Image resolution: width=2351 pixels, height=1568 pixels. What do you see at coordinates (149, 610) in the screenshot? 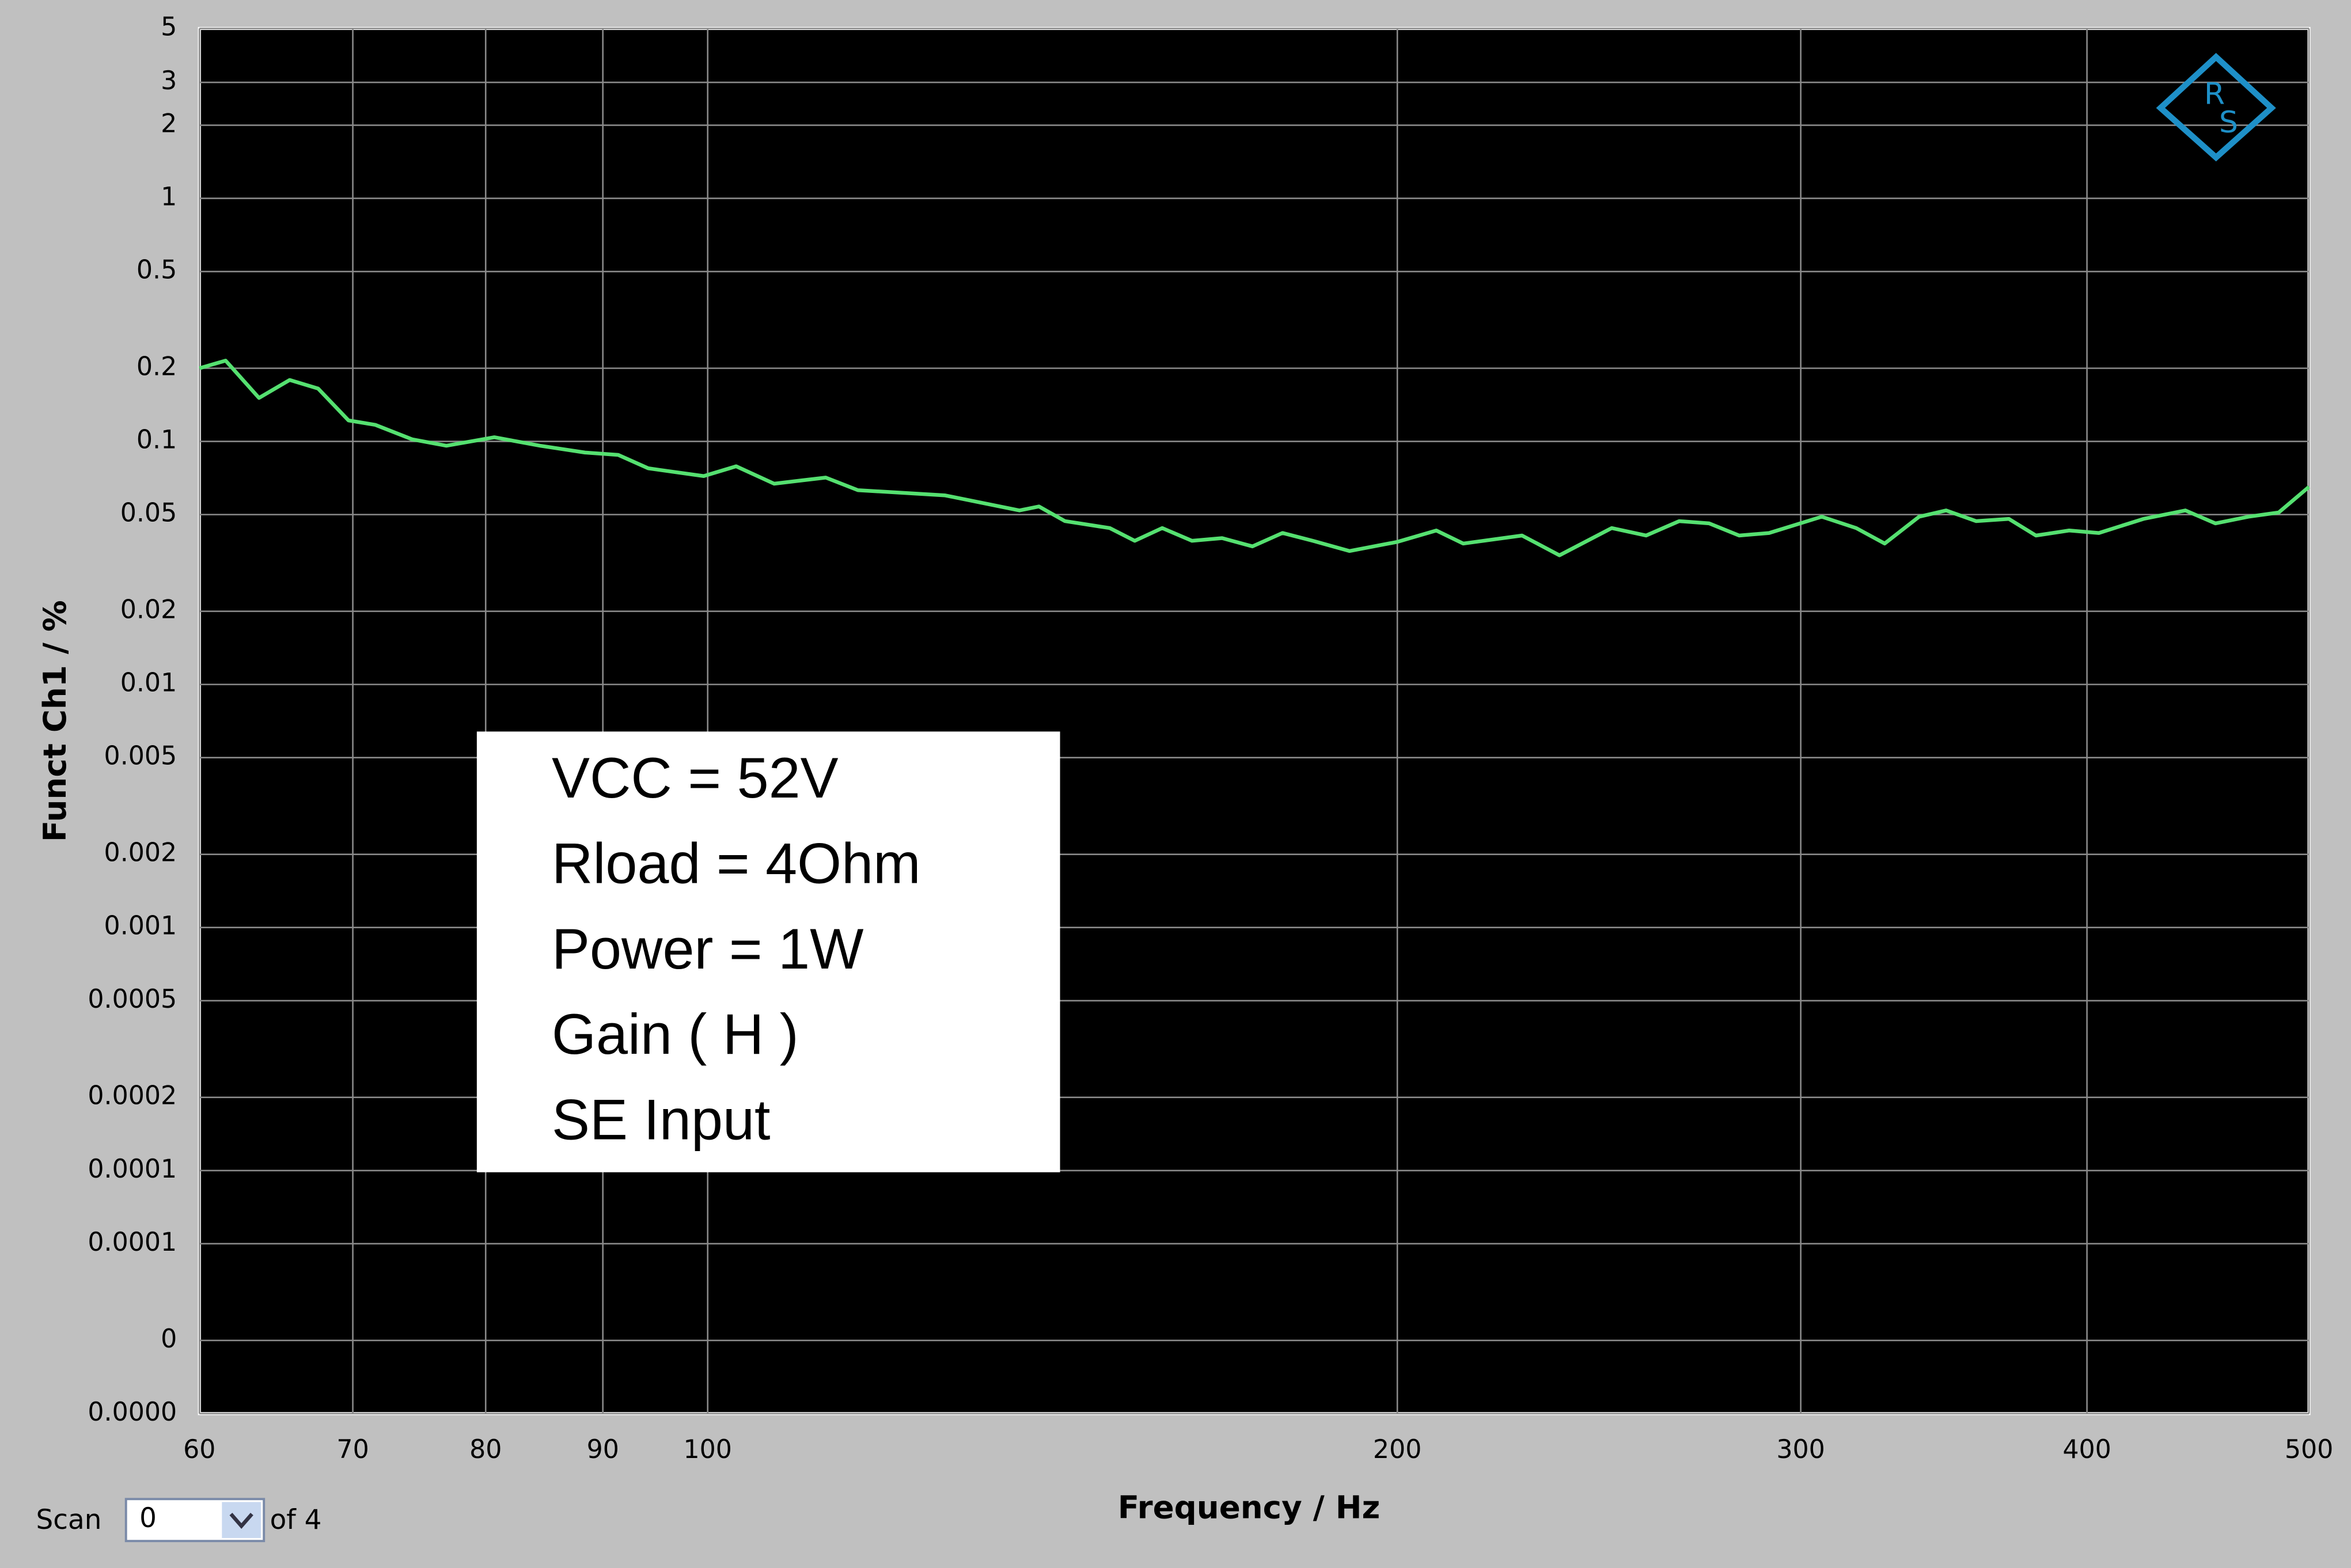
I see `y-tick-label: 0.02` at bounding box center [149, 610].